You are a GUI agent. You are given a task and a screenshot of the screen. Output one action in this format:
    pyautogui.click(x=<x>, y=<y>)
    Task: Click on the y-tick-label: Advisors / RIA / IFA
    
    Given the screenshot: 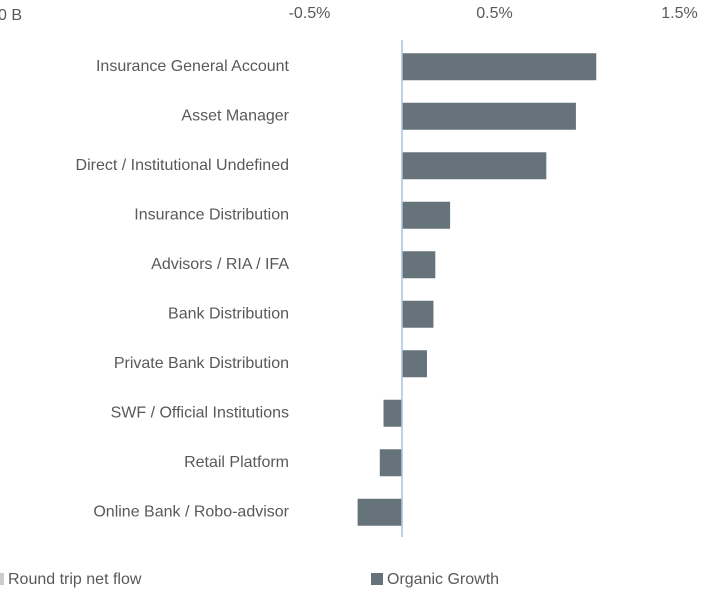 What is the action you would take?
    pyautogui.click(x=220, y=264)
    